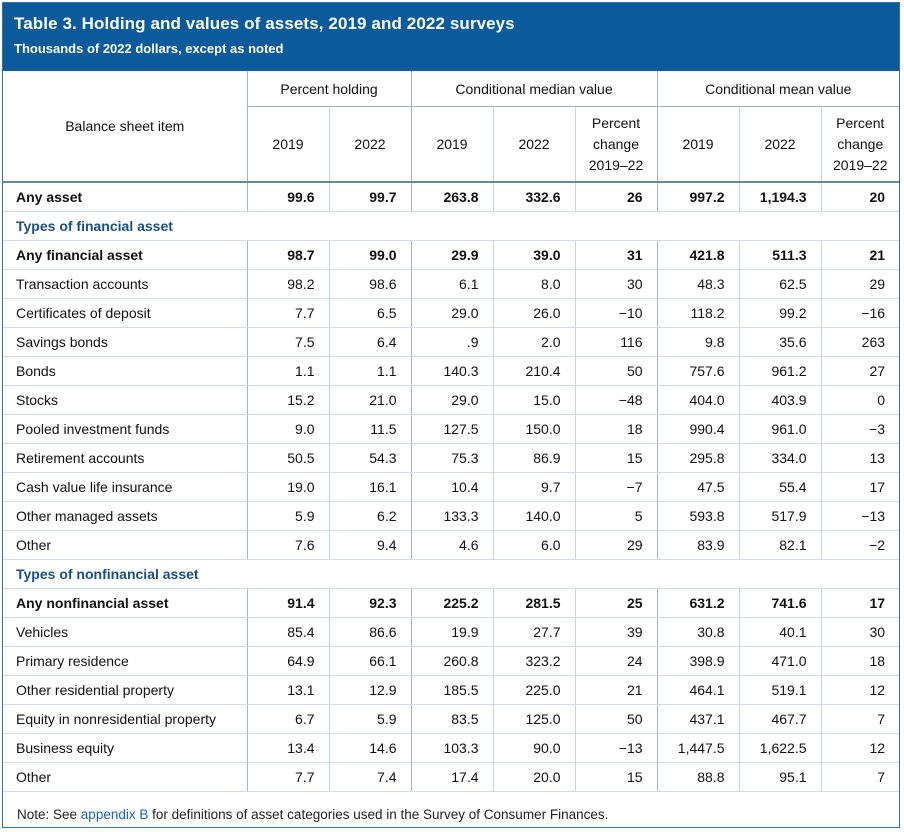 The width and height of the screenshot is (904, 832). I want to click on cell-value: .9, so click(452, 342).